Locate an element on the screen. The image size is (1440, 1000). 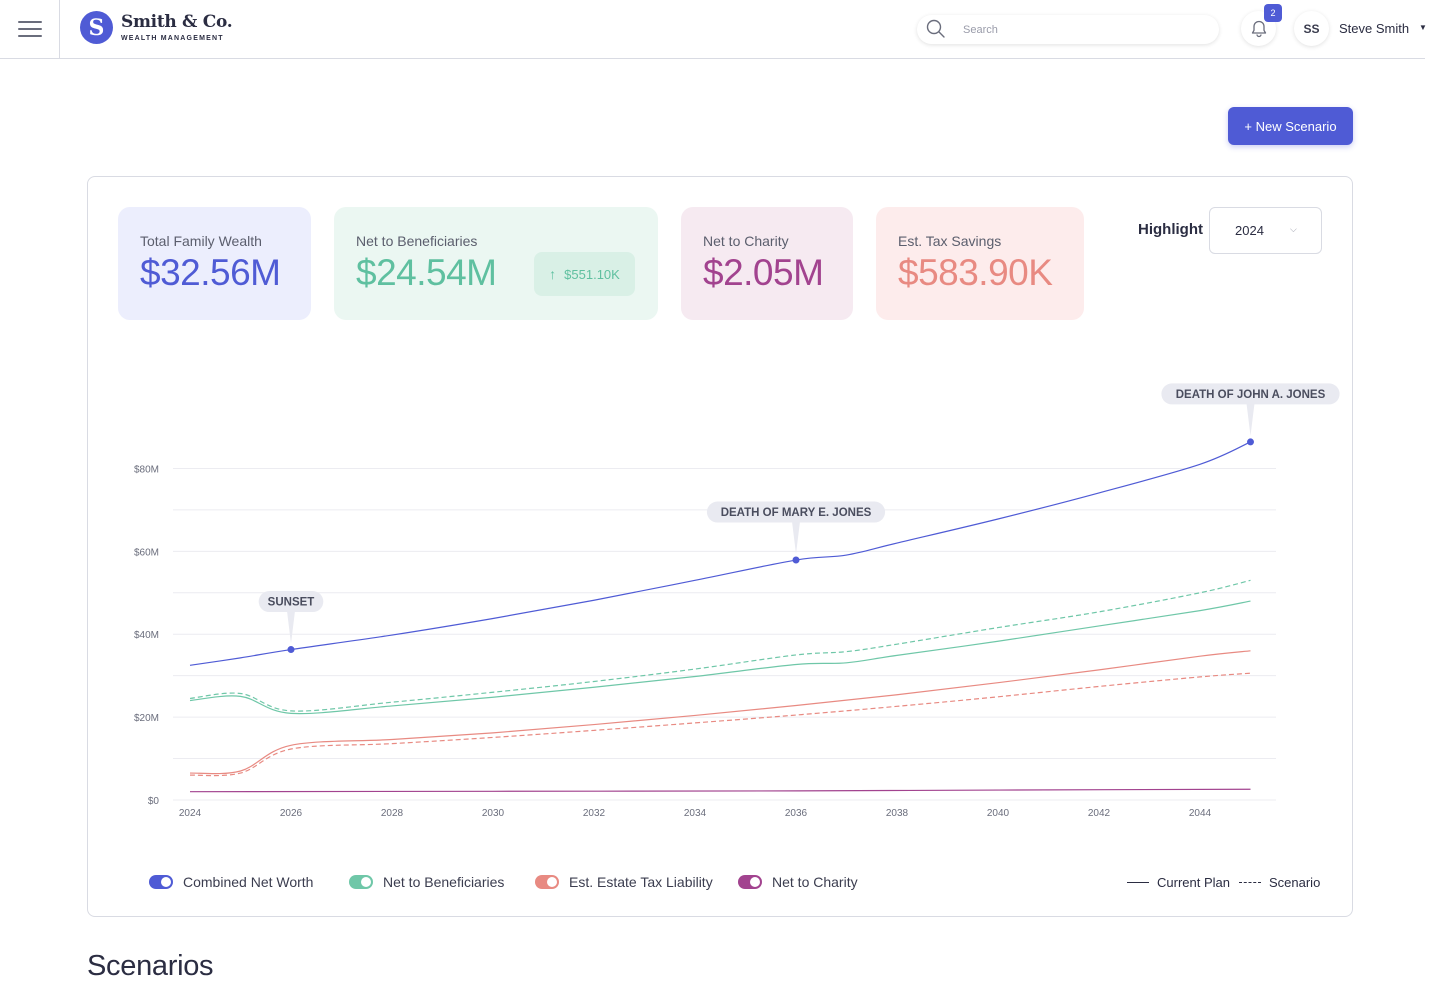
metric-value: $32.56M is located at coordinates (210, 272).